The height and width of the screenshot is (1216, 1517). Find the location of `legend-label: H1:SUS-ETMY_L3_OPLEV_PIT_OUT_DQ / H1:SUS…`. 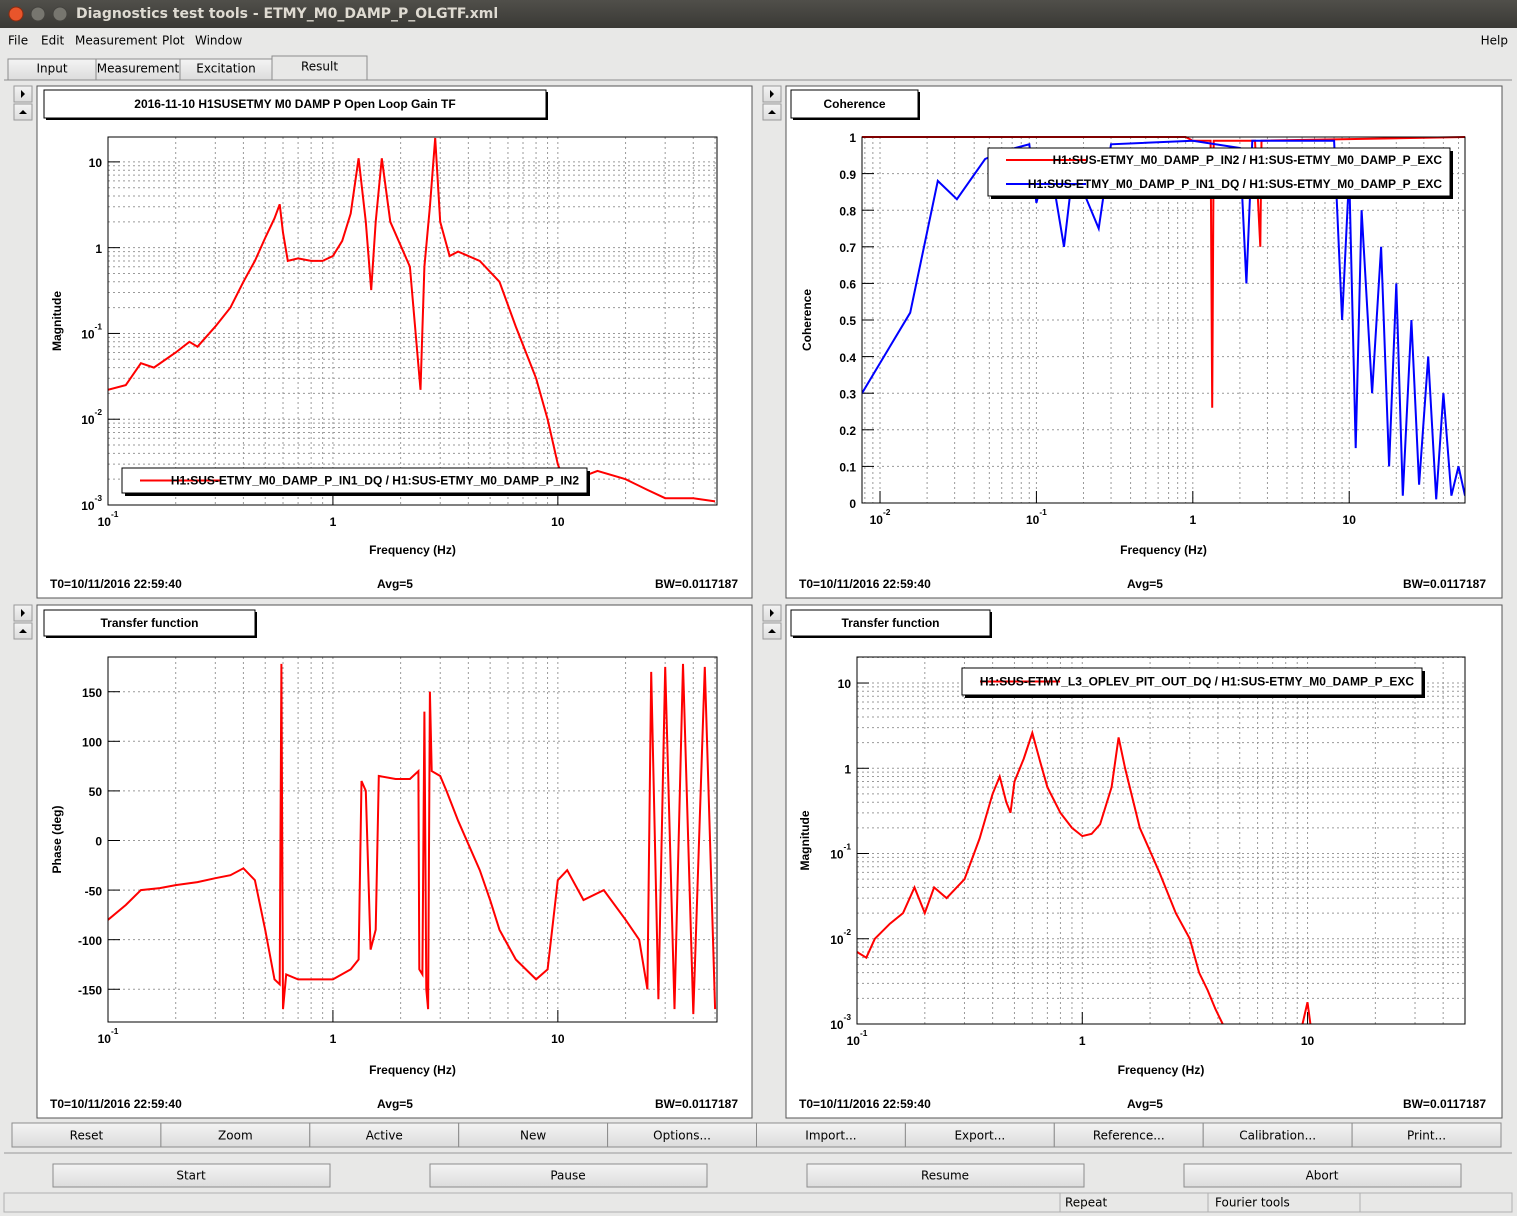

legend-label: H1:SUS-ETMY_L3_OPLEV_PIT_OUT_DQ / H1:SUS… is located at coordinates (1197, 682).